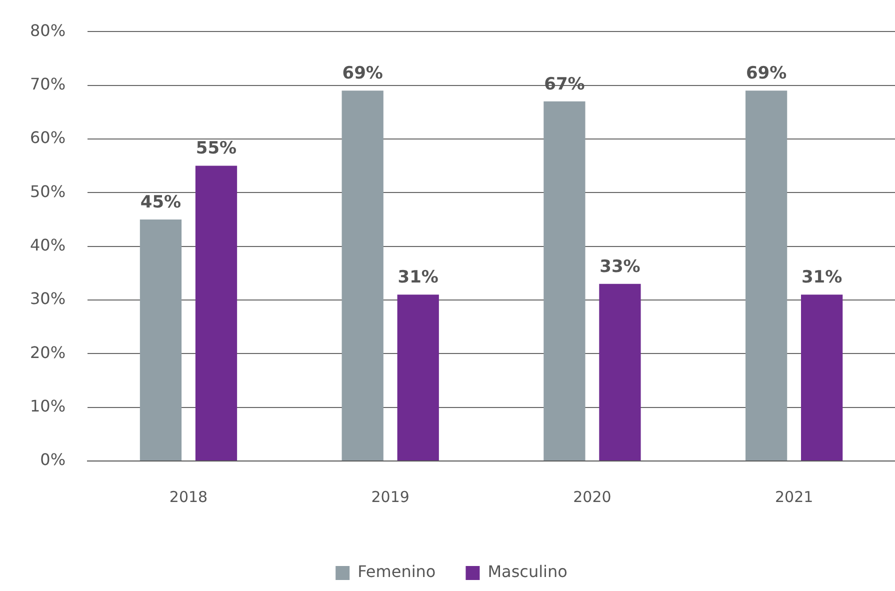  Describe the element at coordinates (53, 460) in the screenshot. I see `y-tick-label: 0%` at that location.